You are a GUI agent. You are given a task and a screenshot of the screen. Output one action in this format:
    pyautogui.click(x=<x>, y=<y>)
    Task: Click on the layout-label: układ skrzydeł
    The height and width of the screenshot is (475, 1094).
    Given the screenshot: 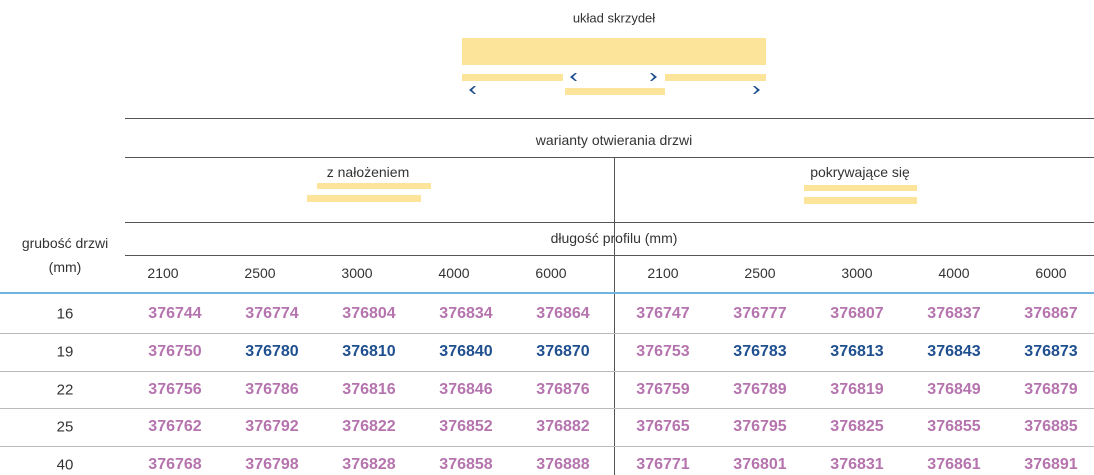 What is the action you would take?
    pyautogui.click(x=614, y=18)
    